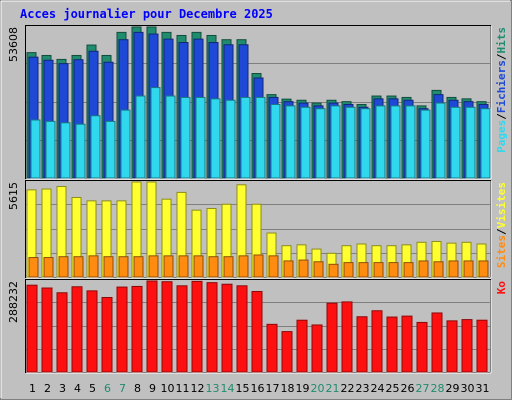 The height and width of the screenshot is (400, 512). What do you see at coordinates (62, 388) in the screenshot?
I see `day-label-3: 3` at bounding box center [62, 388].